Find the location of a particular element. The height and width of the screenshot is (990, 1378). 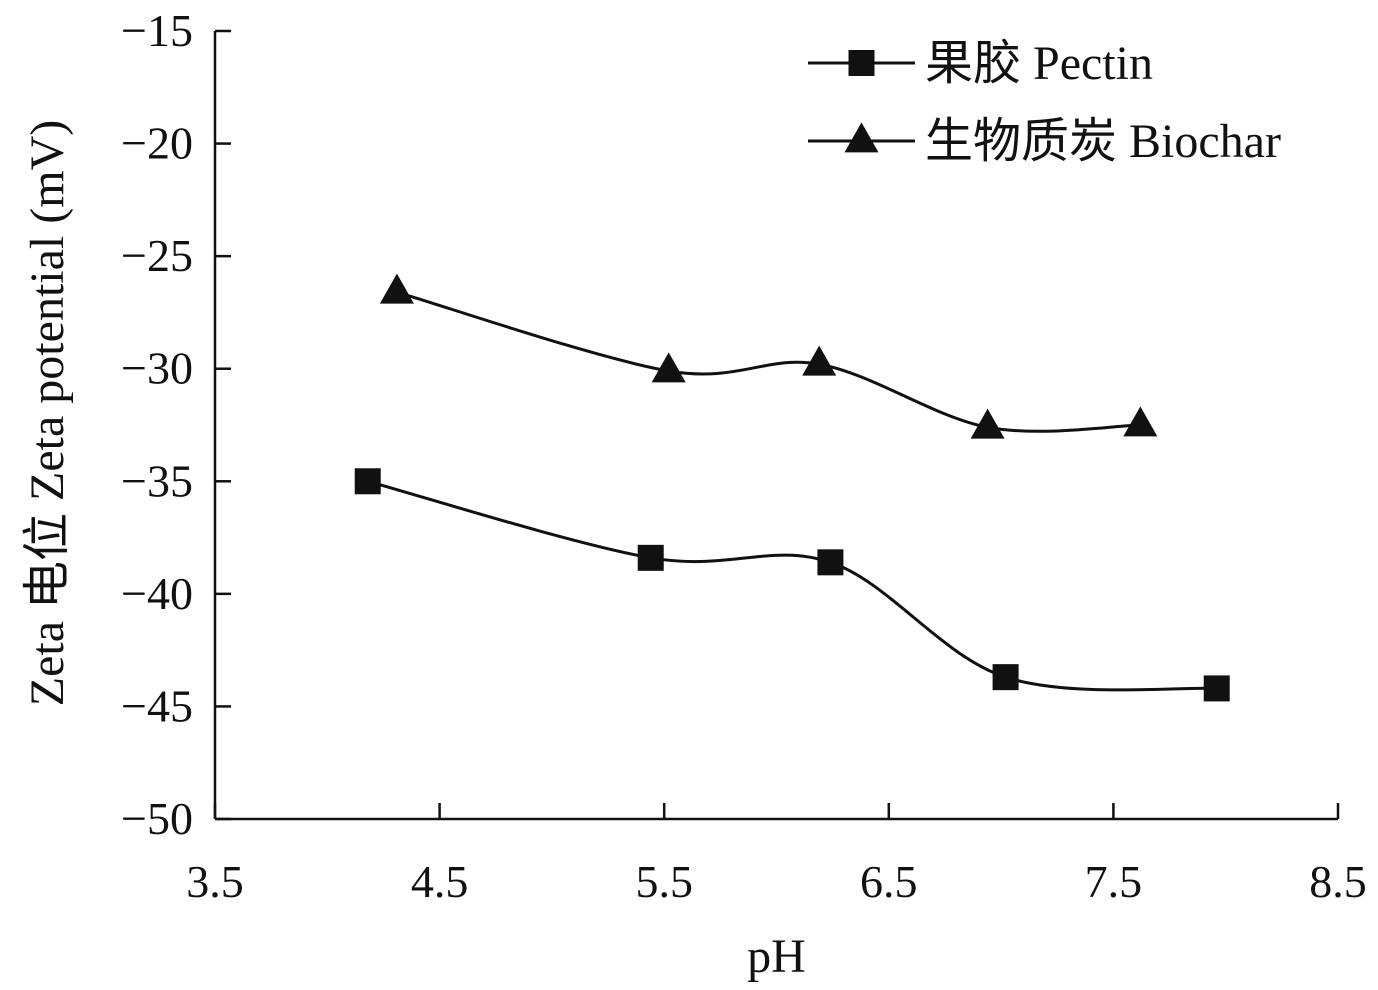

y-tick-label: −20 is located at coordinates (157, 143).